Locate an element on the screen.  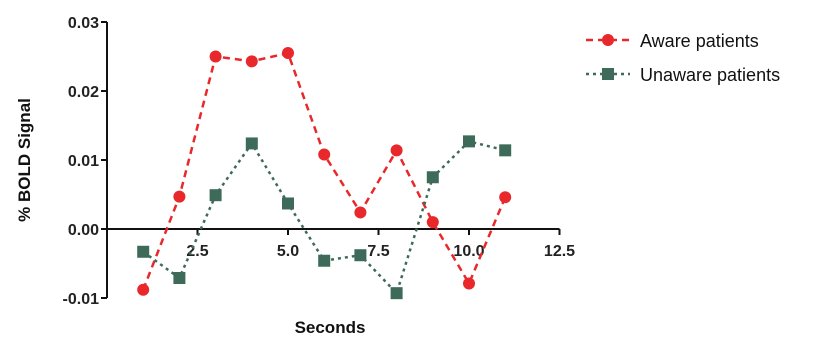
y-tick-label: 0.03 is located at coordinates (83, 23).